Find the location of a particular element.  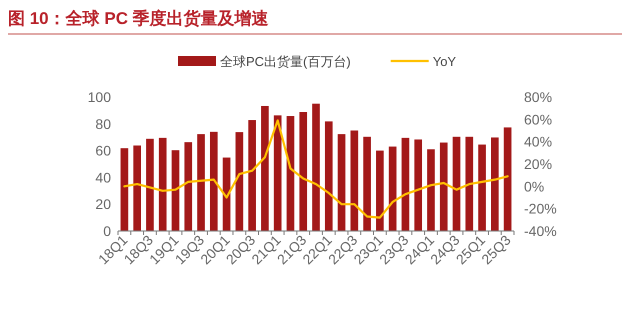

y-tick-label: 80 is located at coordinates (103, 124).